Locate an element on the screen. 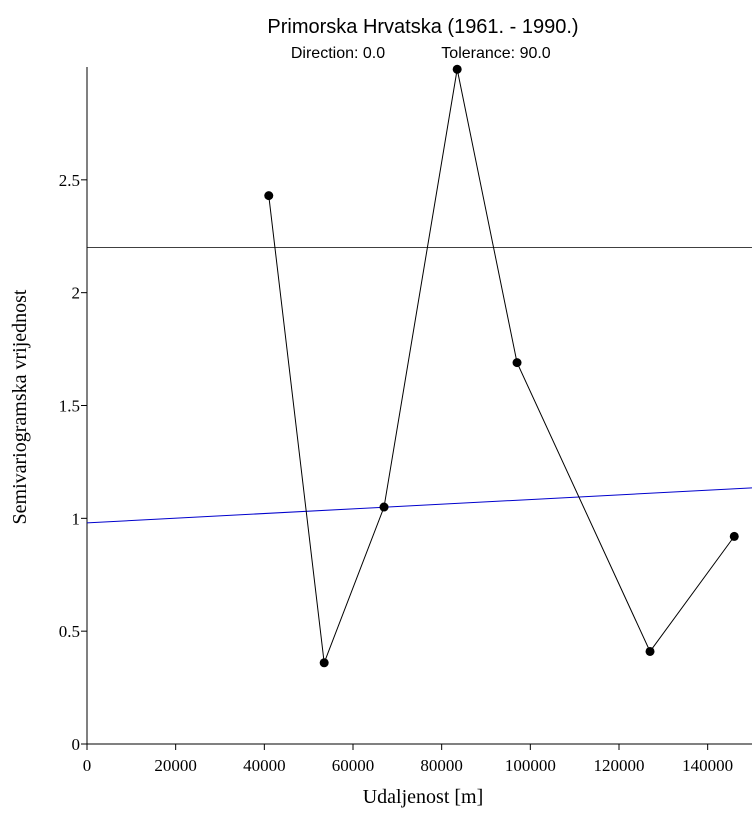  x-tick-label: 120000 is located at coordinates (619, 765).